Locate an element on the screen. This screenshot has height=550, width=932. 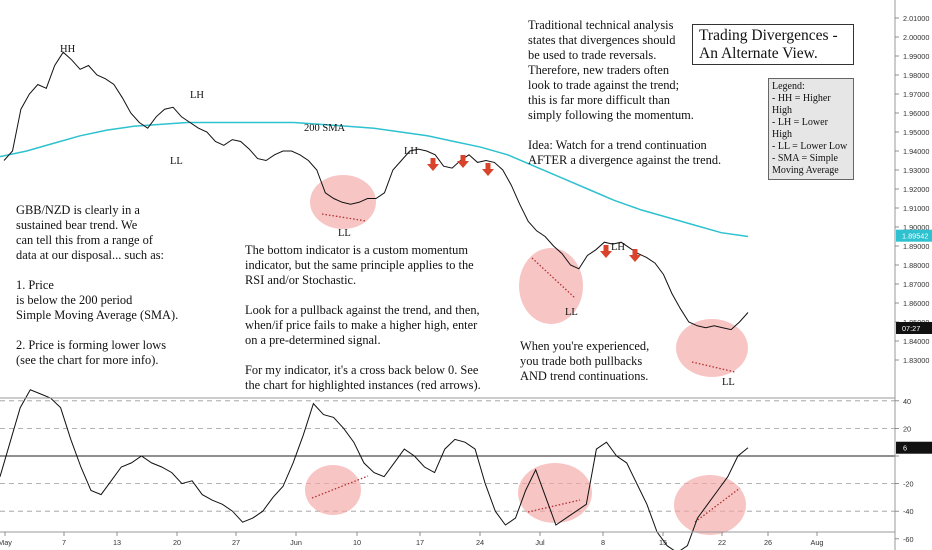
price-tick-label: 1.93000 is located at coordinates (916, 170).